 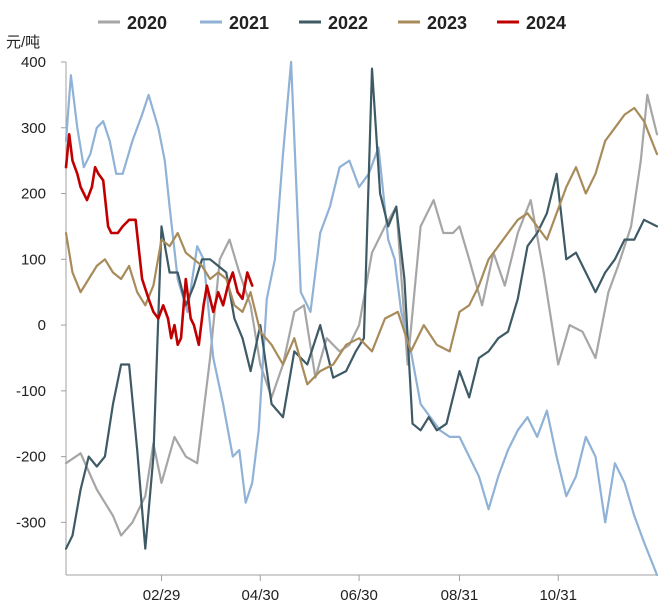 What do you see at coordinates (31, 457) in the screenshot?
I see `y-tick-label: -200` at bounding box center [31, 457].